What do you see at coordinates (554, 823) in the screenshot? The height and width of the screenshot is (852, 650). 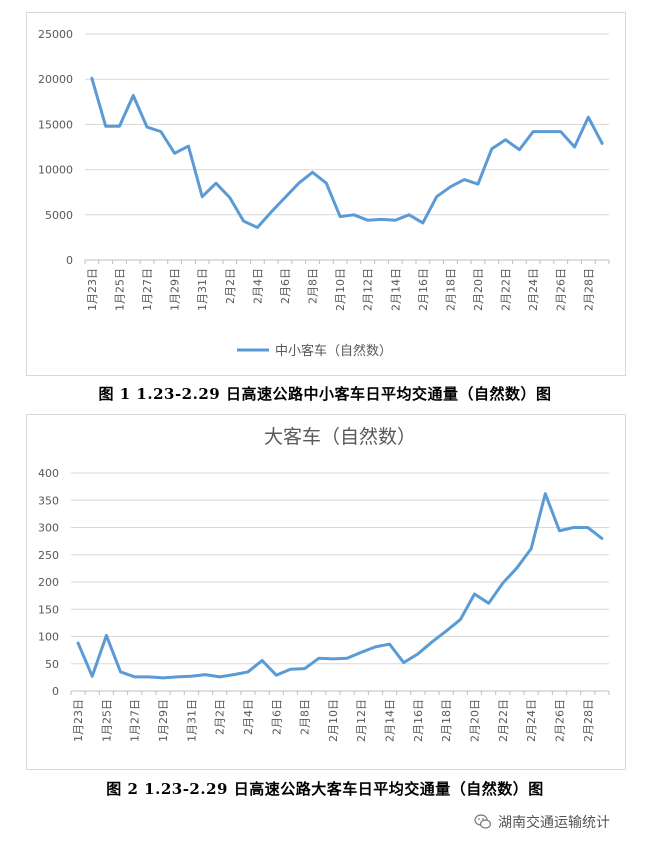 I see `watermark-text: 湖南交通运输统计` at bounding box center [554, 823].